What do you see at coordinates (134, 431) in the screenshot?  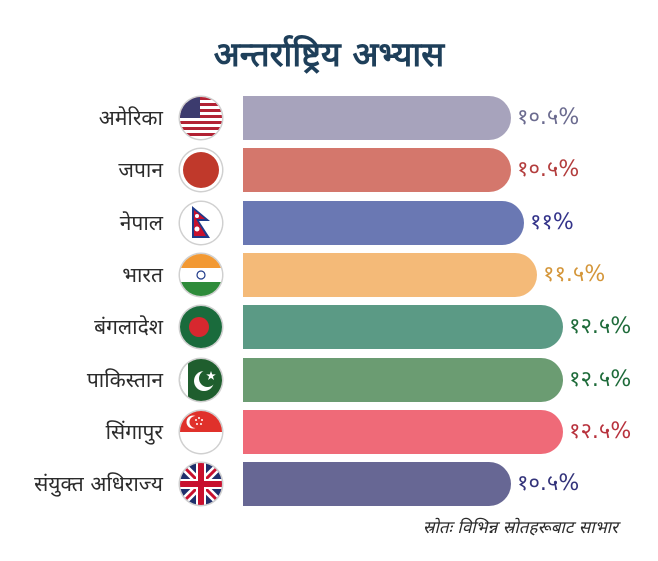 I see `category-label: सिंगापुर` at bounding box center [134, 431].